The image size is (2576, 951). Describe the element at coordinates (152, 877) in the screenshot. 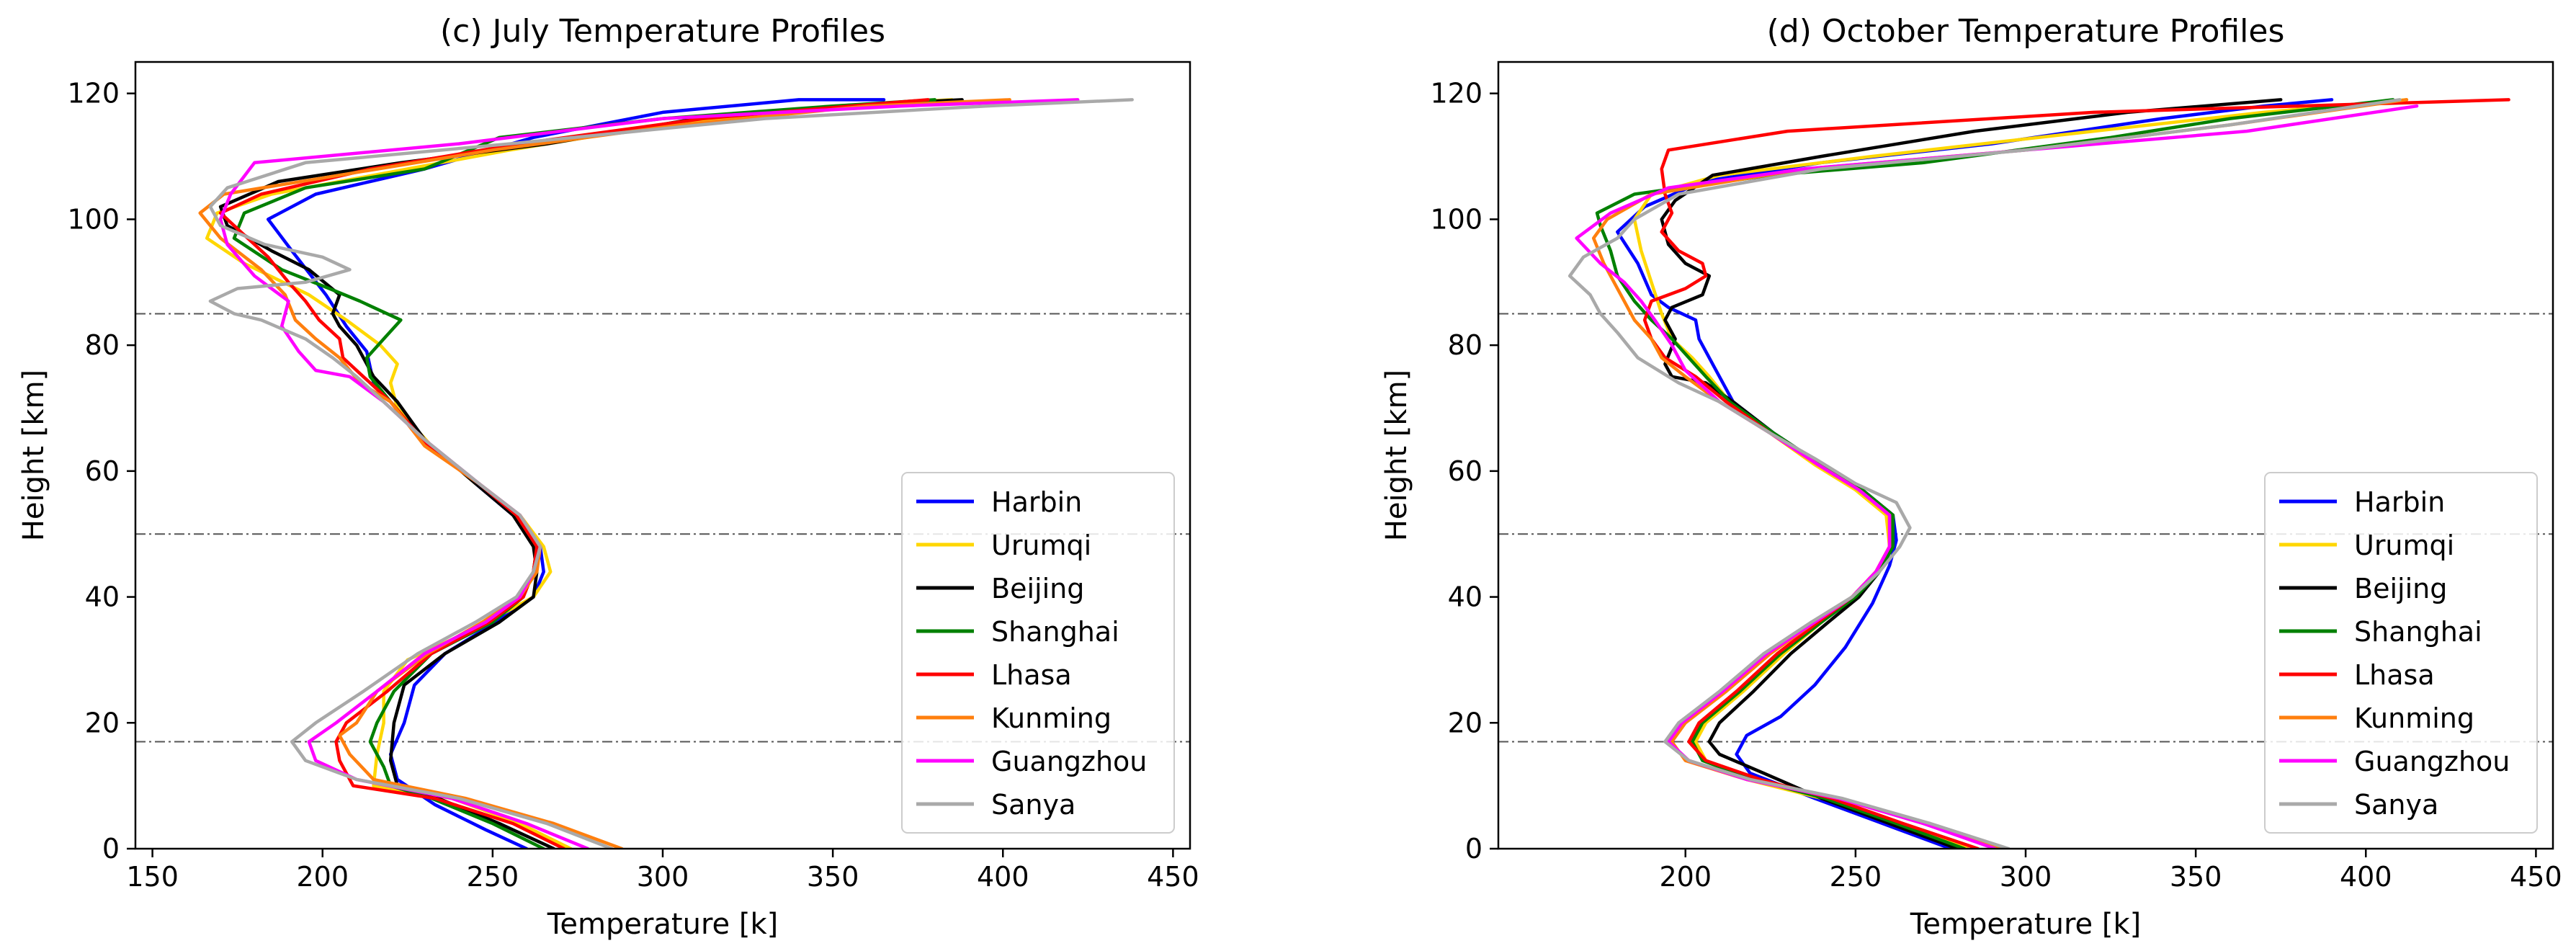

I see `x-tick-label: 150` at that location.